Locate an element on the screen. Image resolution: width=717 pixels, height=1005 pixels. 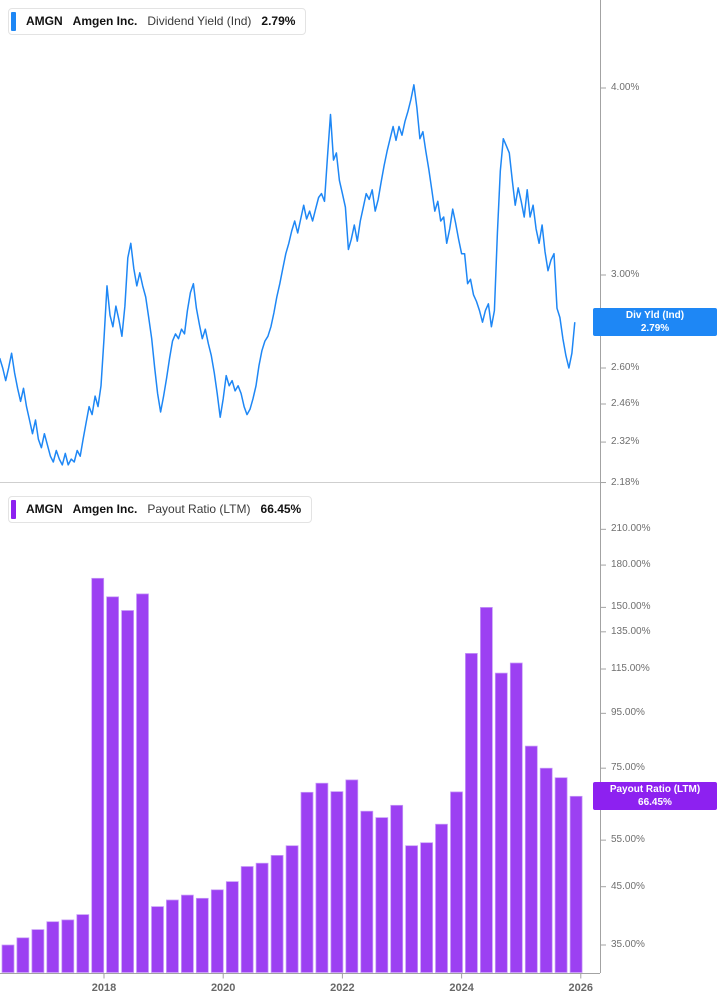
series-swatch-dividend-yield is located at coordinates (13, 21).